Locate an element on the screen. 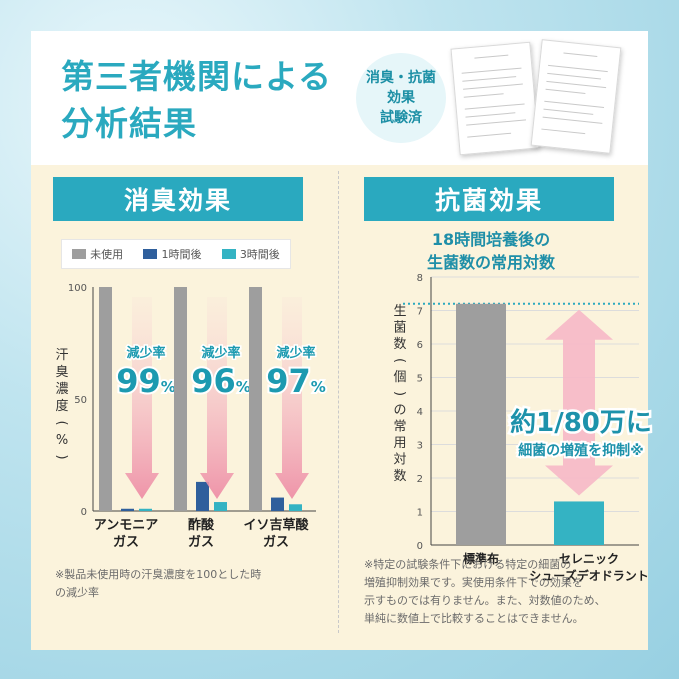  y-axis-label-char-0: 汗 is located at coordinates (61, 355).